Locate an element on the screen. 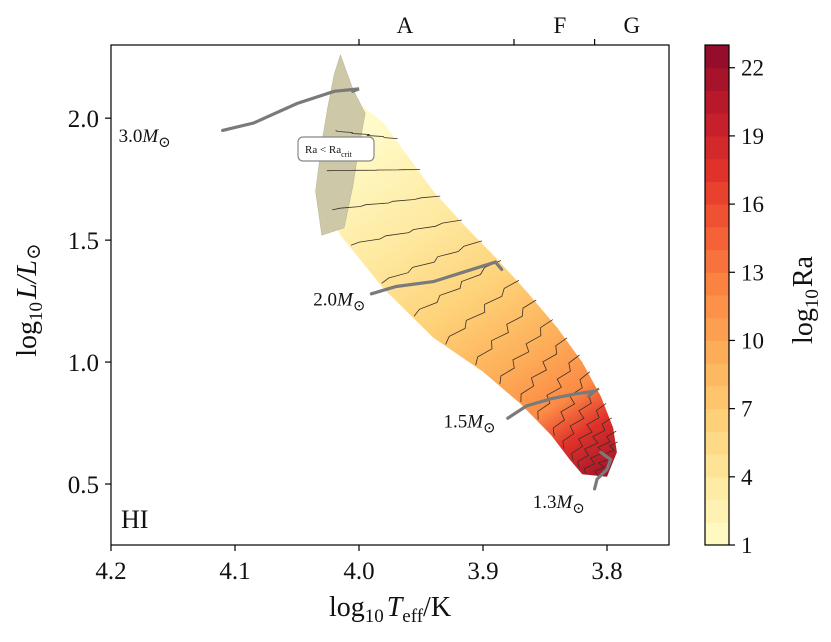 The width and height of the screenshot is (831, 642). colorbar-tick-label: 1 is located at coordinates (747, 545).